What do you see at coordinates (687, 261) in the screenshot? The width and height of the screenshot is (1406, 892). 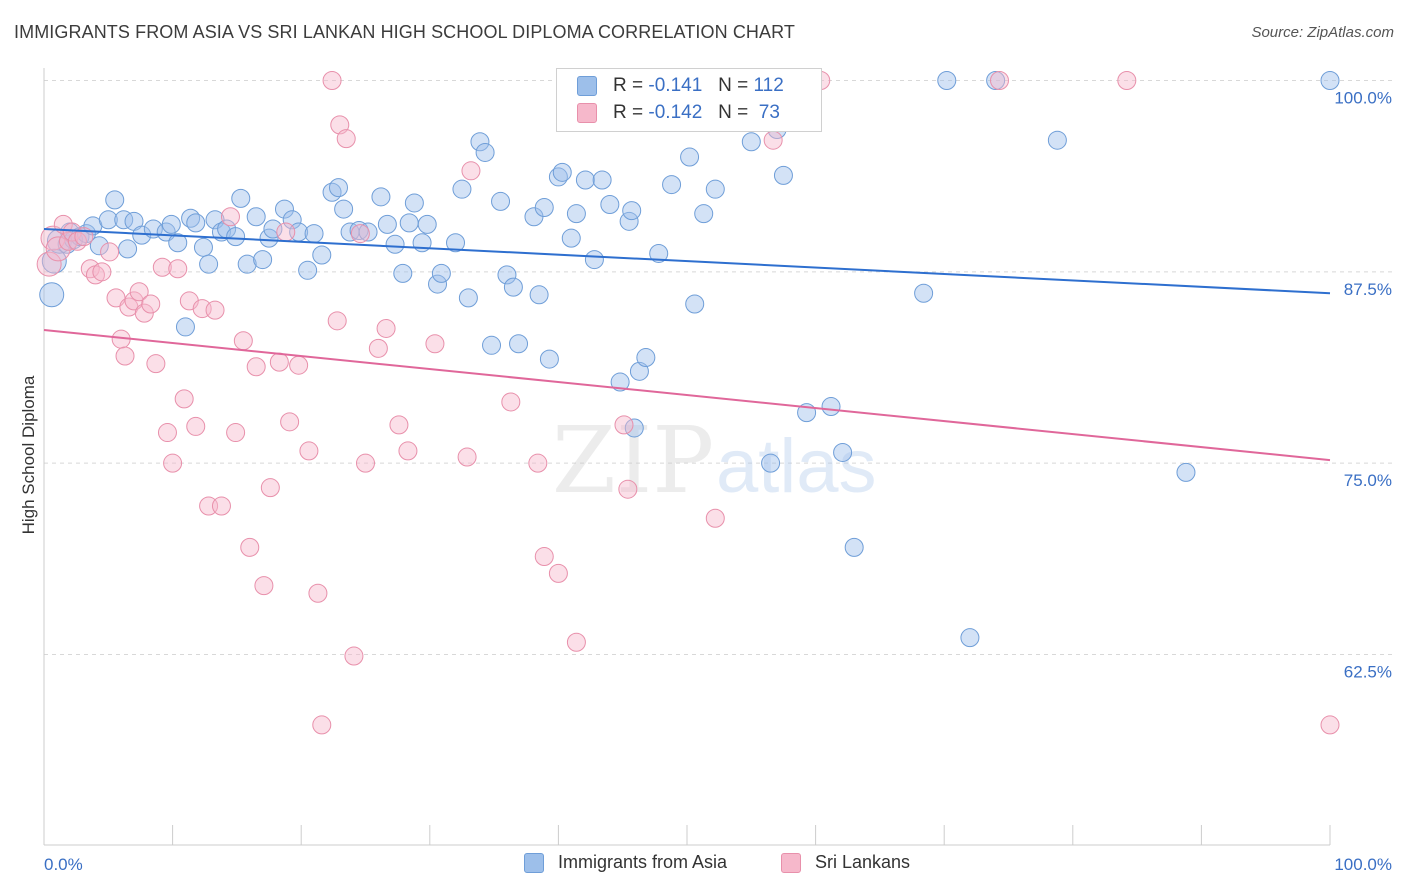 I see `trend-line` at bounding box center [687, 261].